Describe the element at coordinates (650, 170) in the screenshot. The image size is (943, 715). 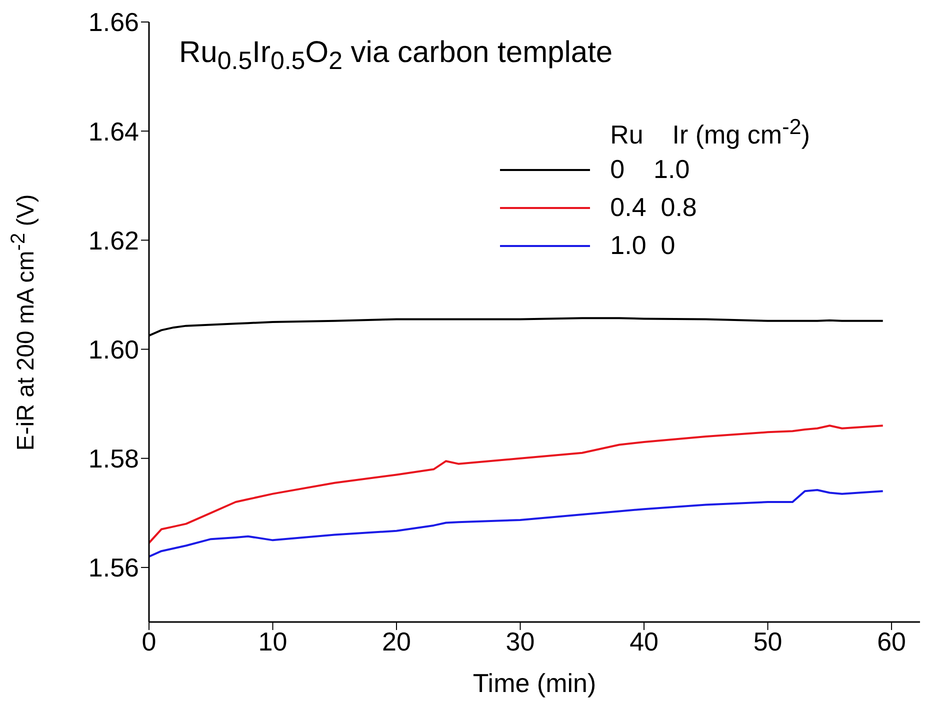
I see `legend-label: 0 1.0` at that location.